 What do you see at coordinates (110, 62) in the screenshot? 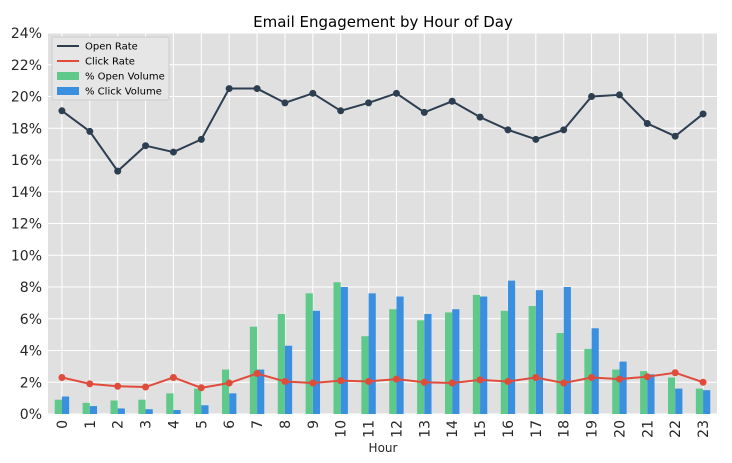
I see `legend-label: Click Rate` at bounding box center [110, 62].